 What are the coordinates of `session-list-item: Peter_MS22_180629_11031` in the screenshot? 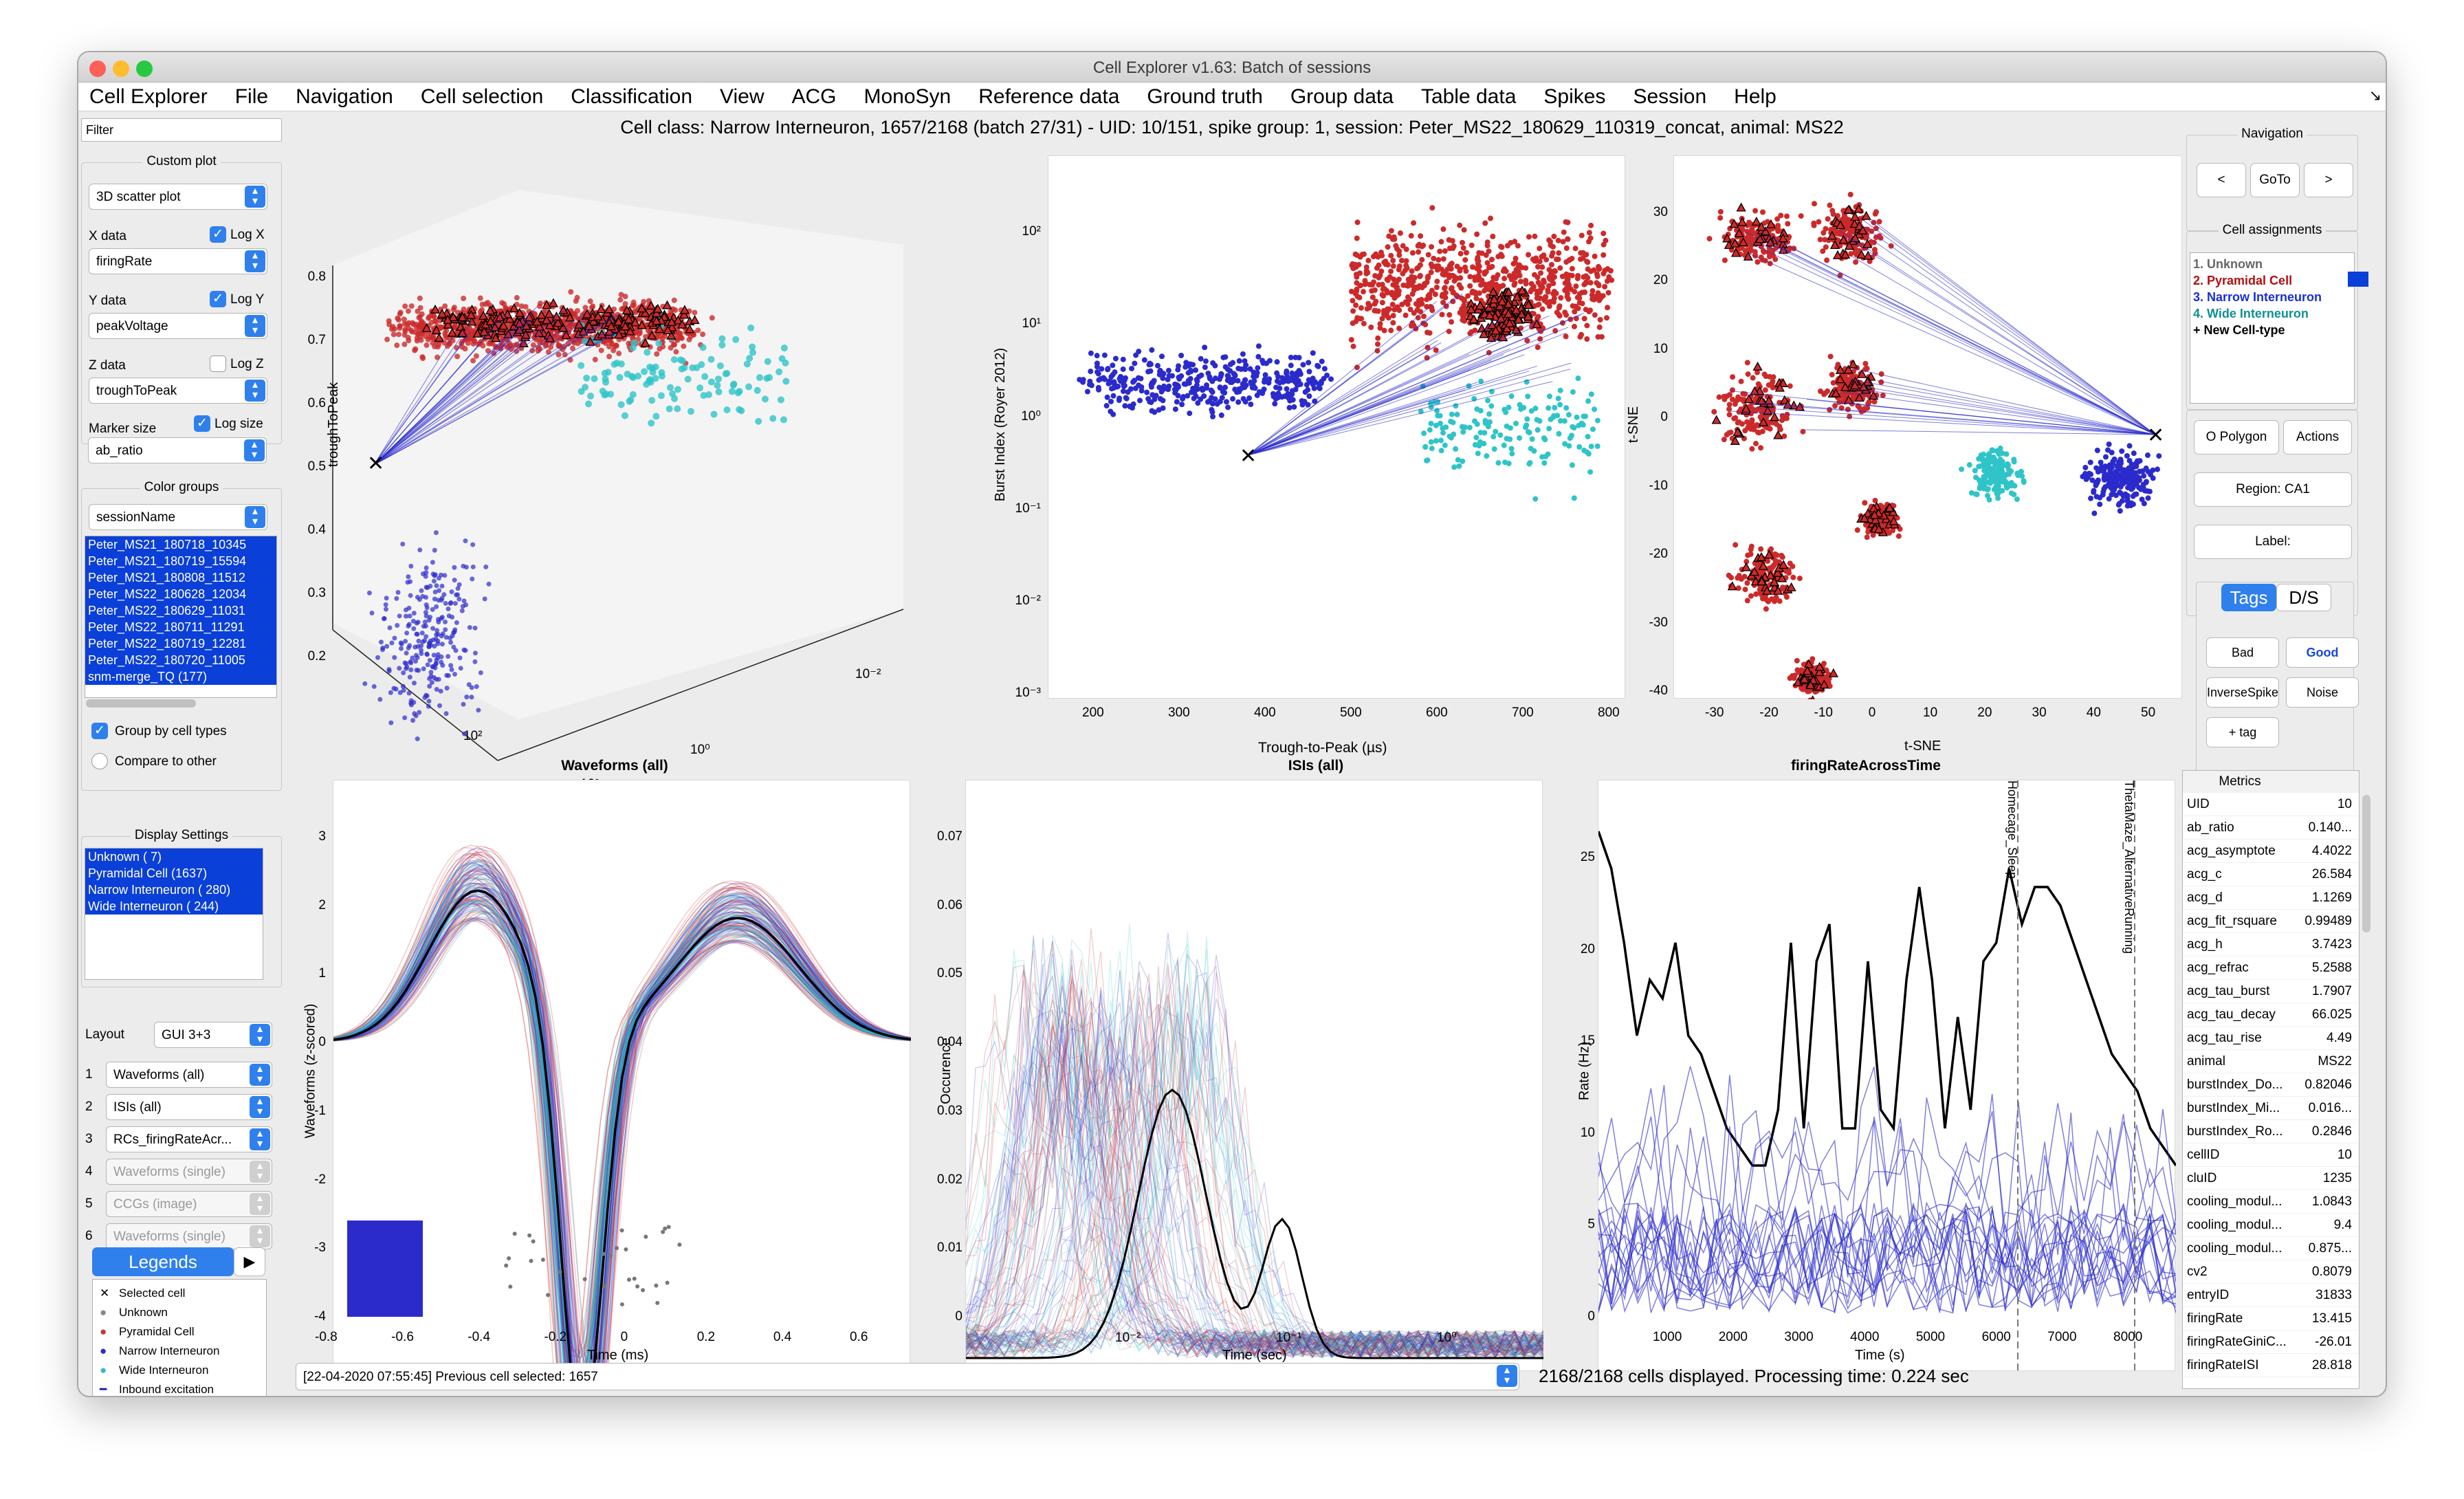 It's located at (180, 610).